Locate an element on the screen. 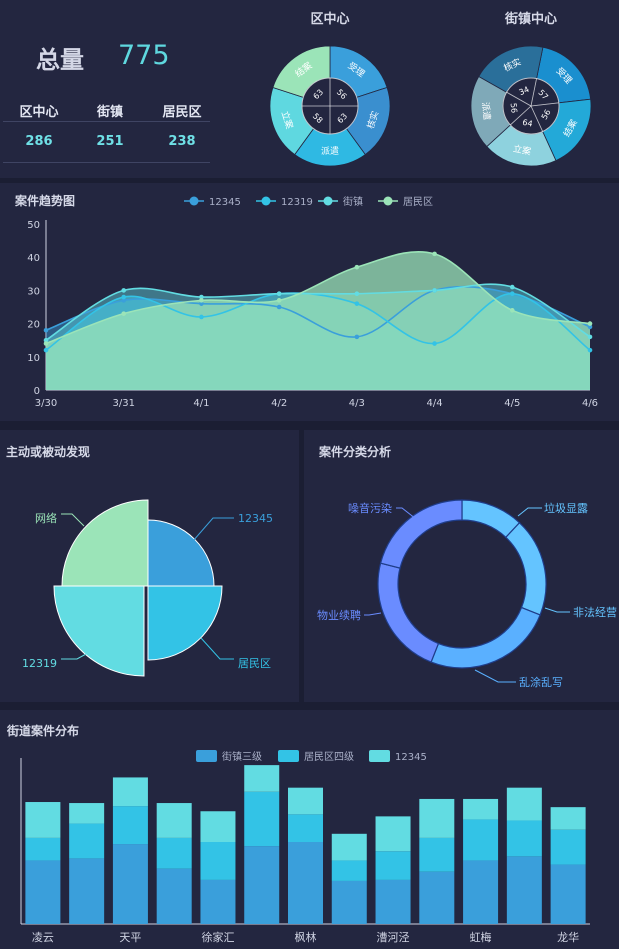 Image resolution: width=619 pixels, height=949 pixels. inner-sector-value: 57 is located at coordinates (543, 95).